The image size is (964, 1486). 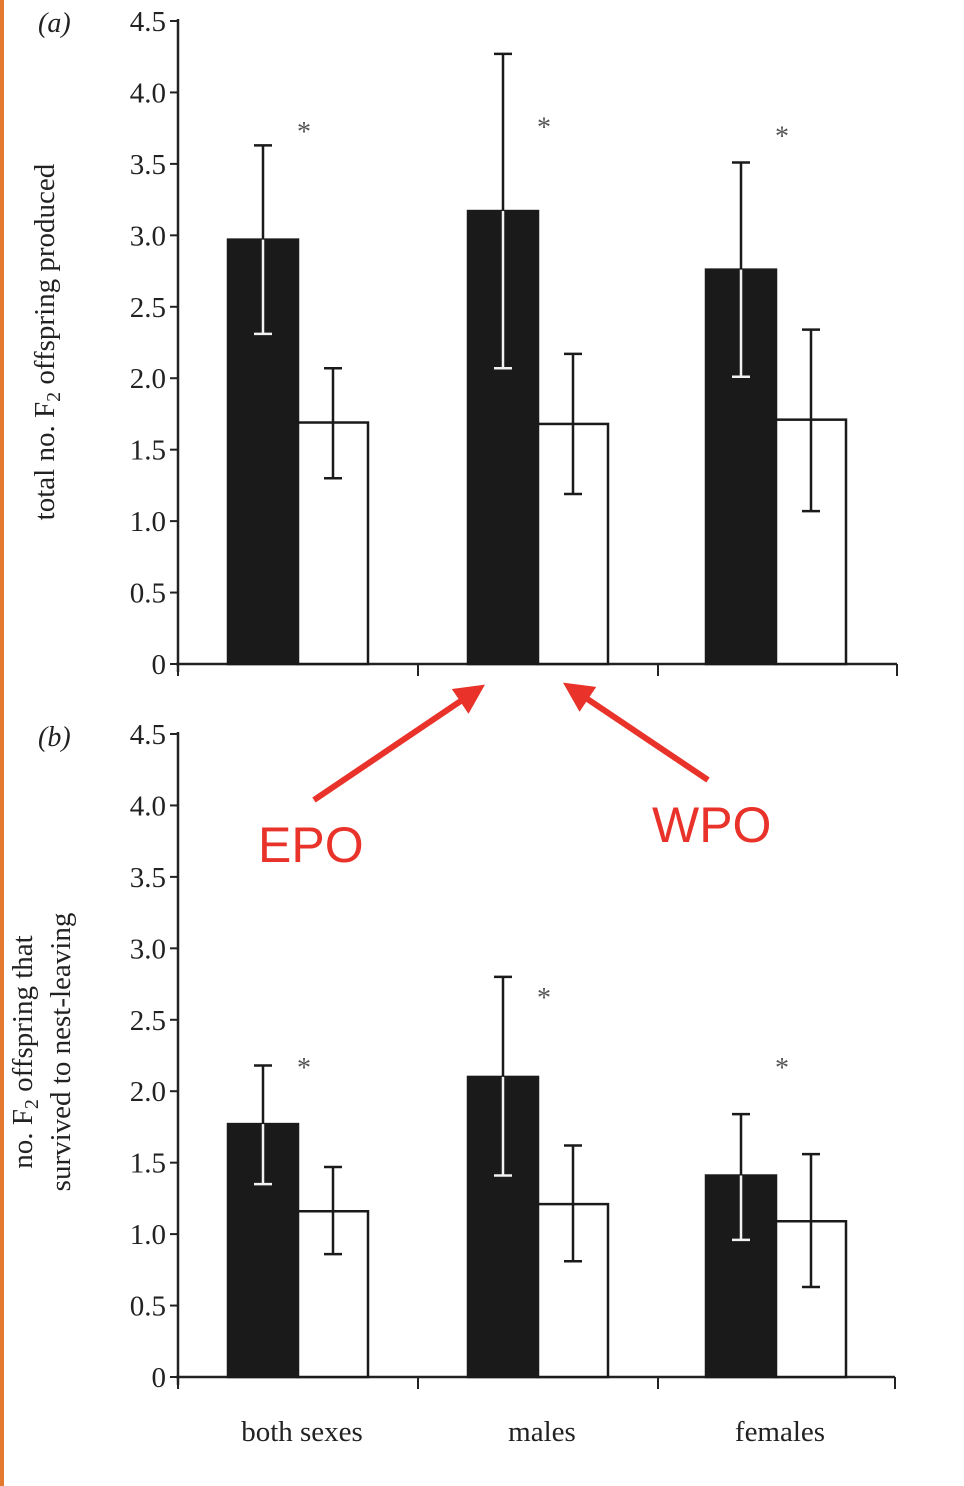 I want to click on page-edge-strip, so click(x=2, y=743).